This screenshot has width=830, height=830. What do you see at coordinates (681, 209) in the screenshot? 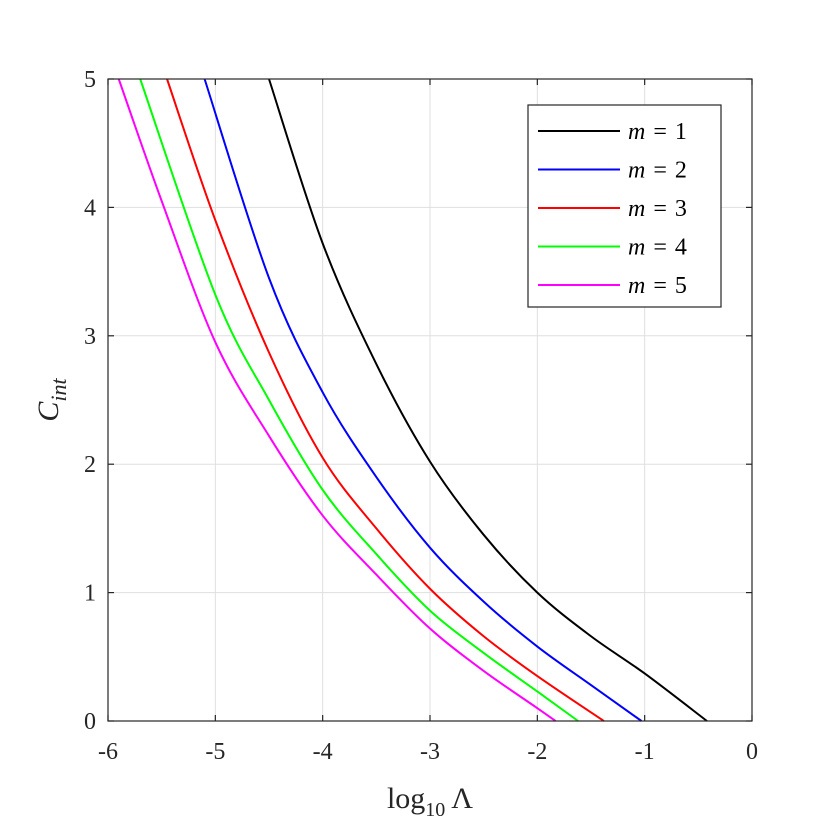
I see `legend-num: 3` at bounding box center [681, 209].